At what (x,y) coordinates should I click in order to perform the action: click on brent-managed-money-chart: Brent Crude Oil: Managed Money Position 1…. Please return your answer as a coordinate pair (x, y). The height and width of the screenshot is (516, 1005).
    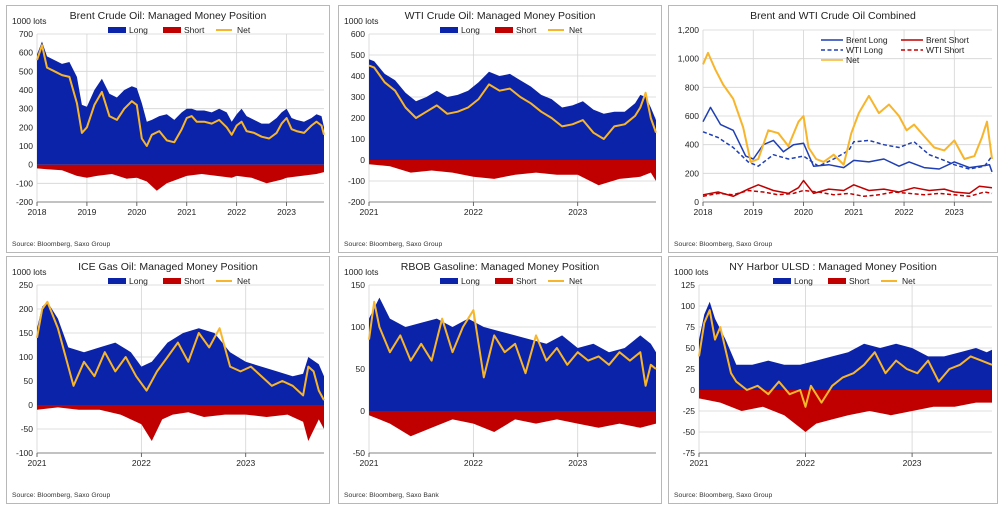
    Looking at the image, I should click on (168, 129).